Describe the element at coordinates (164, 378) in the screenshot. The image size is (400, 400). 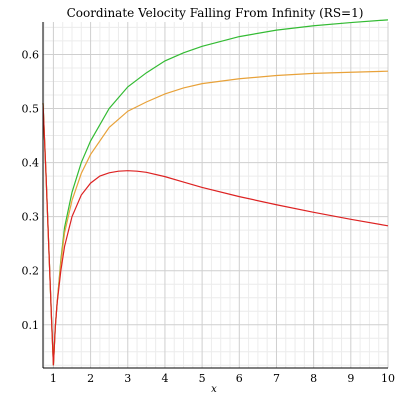
I see `x-tick-label: 4` at that location.